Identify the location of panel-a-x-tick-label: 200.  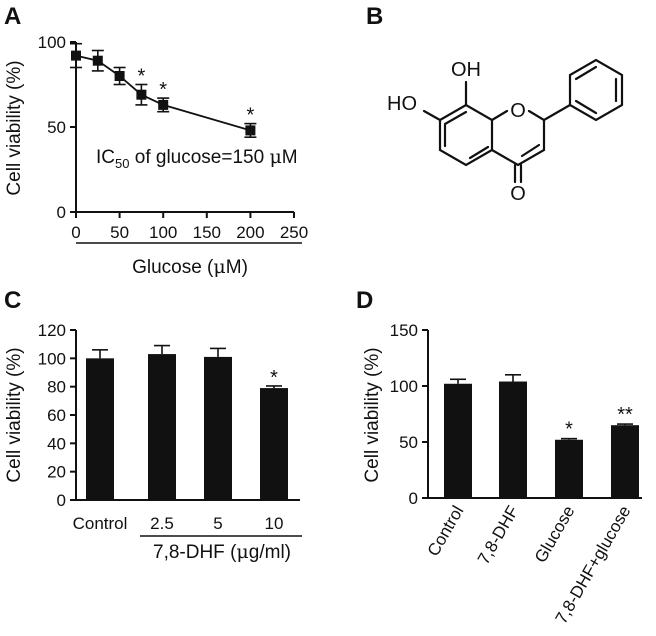
(250, 232).